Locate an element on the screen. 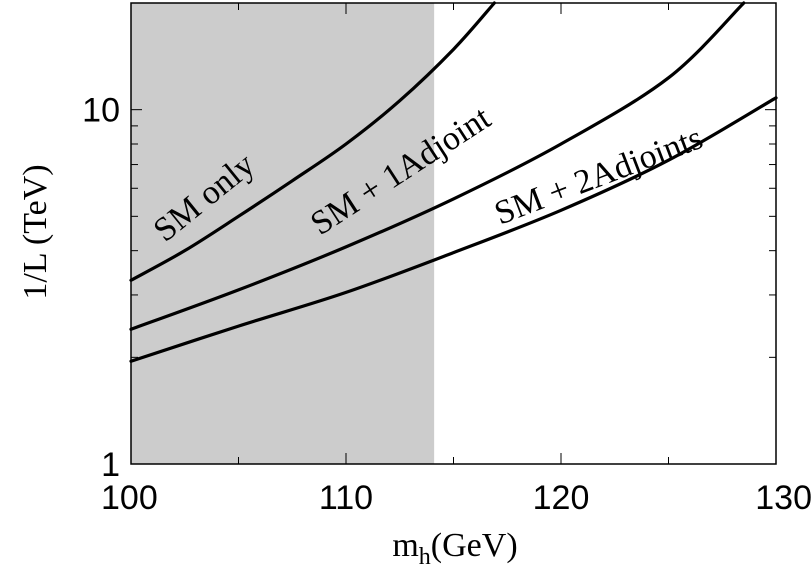 The height and width of the screenshot is (571, 811). x-tick-label: 110 is located at coordinates (346, 498).